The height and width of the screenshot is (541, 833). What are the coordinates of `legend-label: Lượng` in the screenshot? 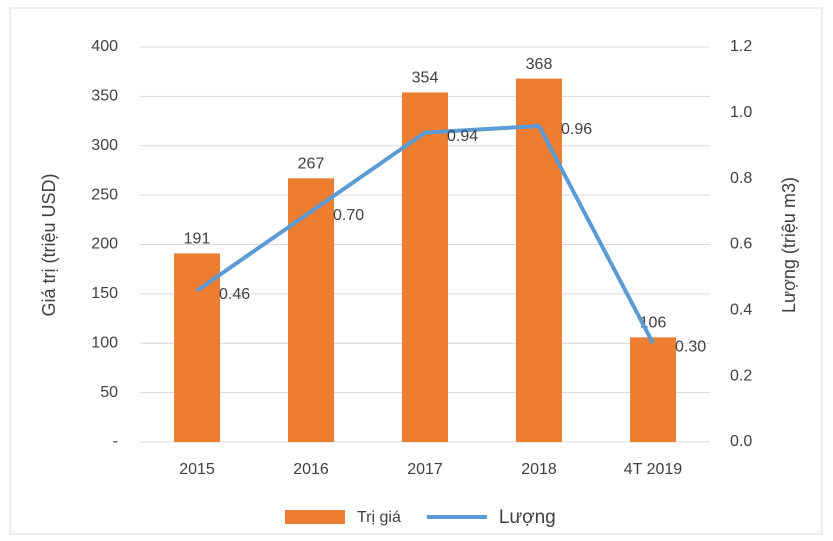 It's located at (527, 517).